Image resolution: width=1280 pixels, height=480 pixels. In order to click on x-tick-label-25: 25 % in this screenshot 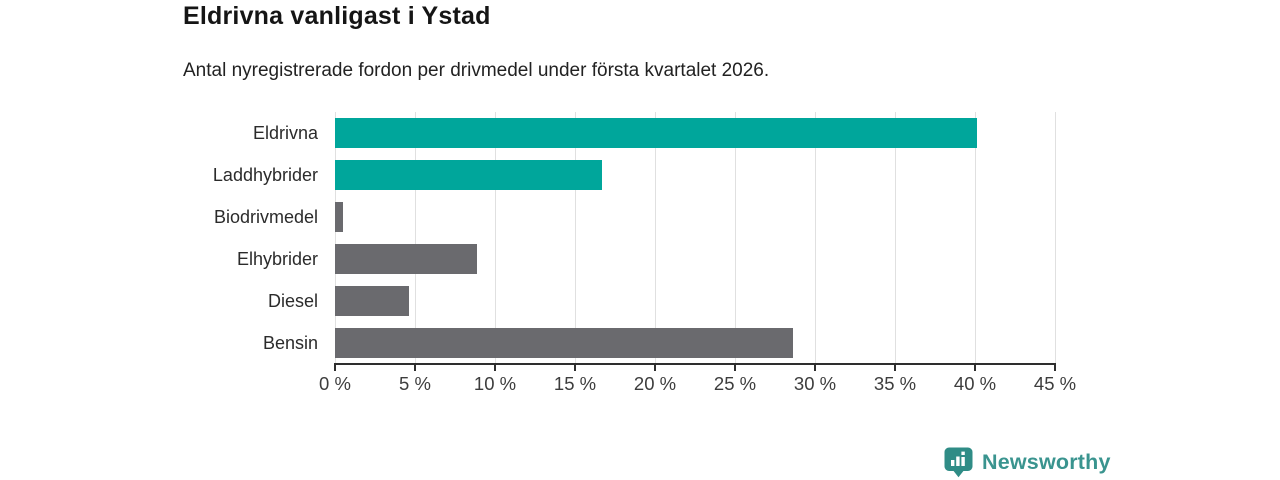, I will do `click(735, 383)`.